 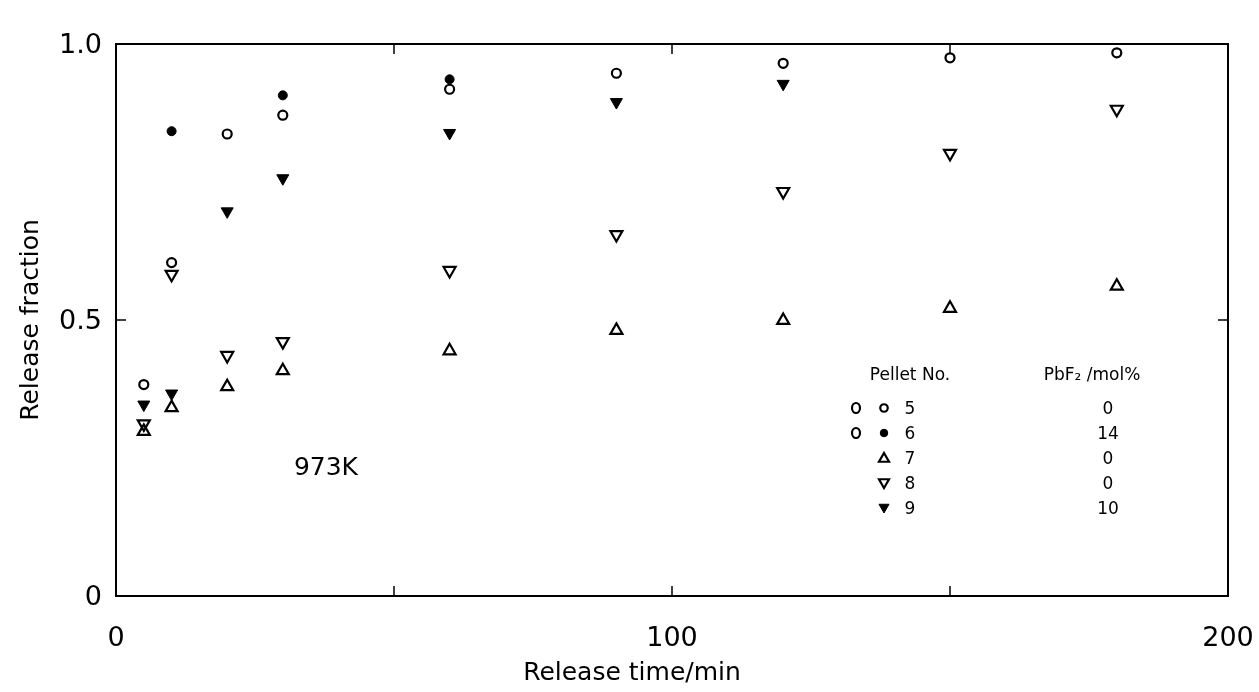 What do you see at coordinates (910, 507) in the screenshot?
I see `legend-label: 9` at bounding box center [910, 507].